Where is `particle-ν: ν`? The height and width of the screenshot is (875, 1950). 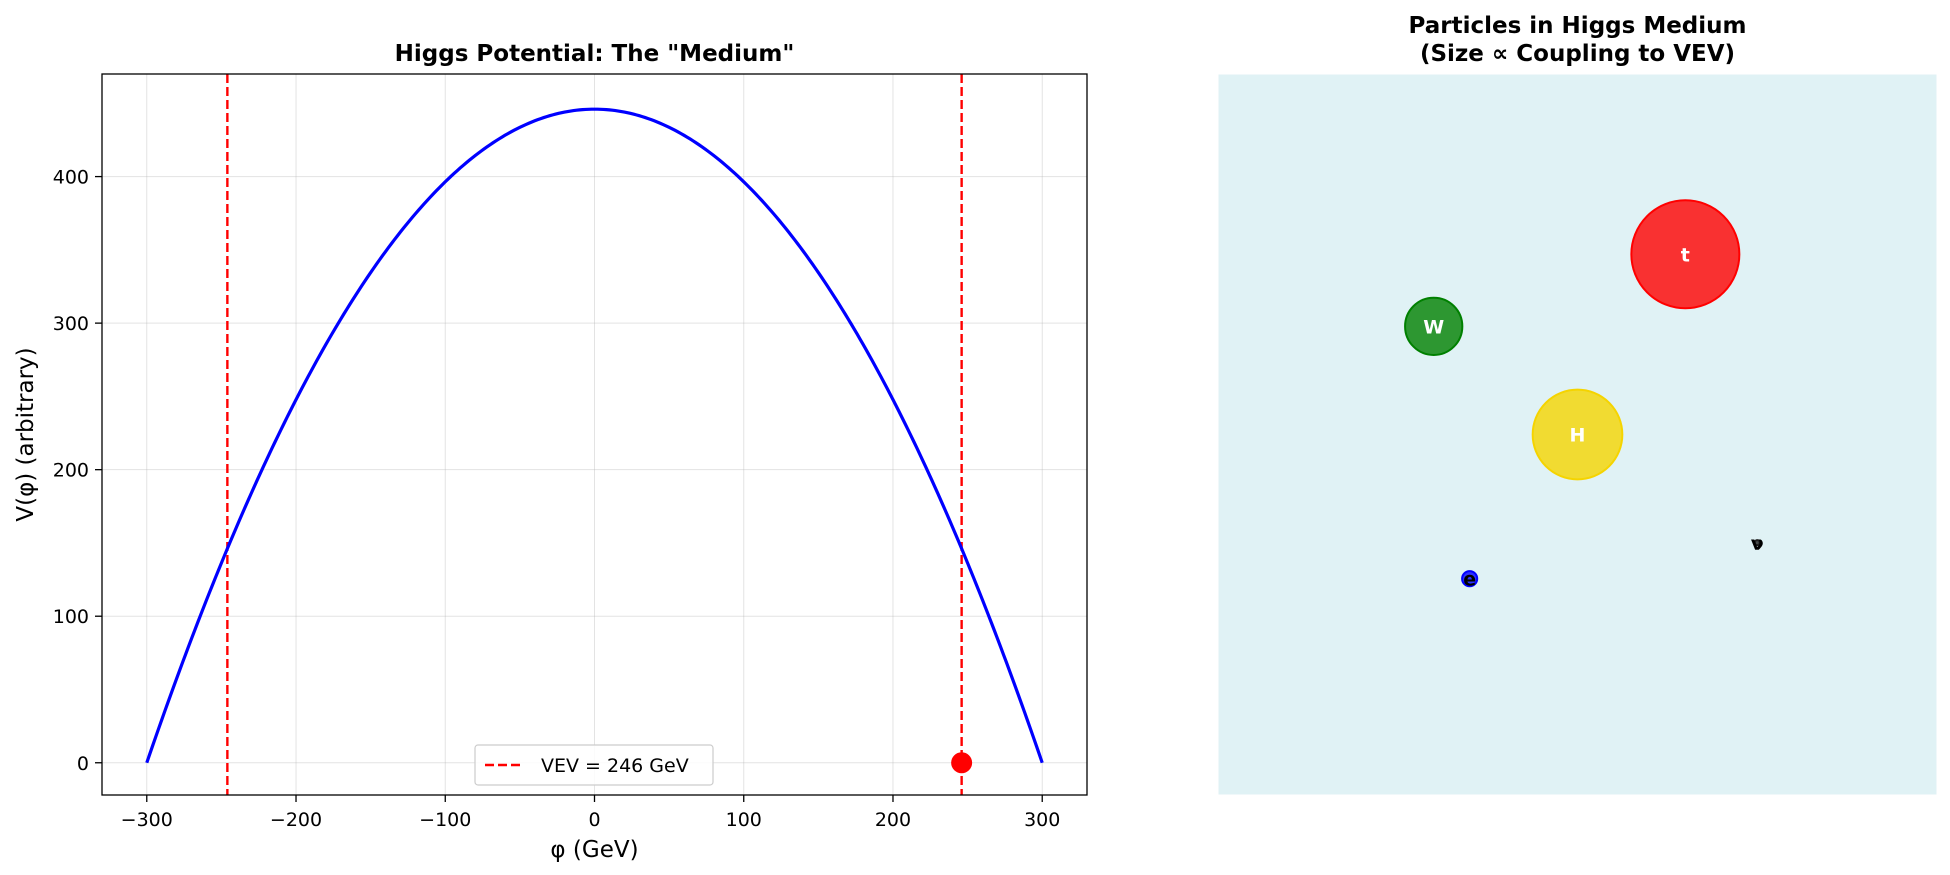
particle-ν: ν is located at coordinates (1757, 544).